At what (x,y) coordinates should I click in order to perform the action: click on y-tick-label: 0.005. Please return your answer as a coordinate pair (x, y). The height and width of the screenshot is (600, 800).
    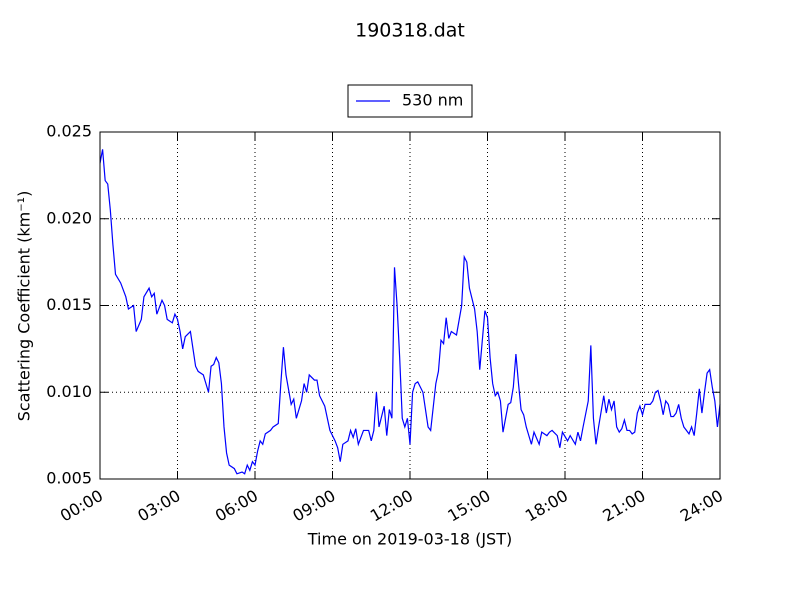
    Looking at the image, I should click on (69, 478).